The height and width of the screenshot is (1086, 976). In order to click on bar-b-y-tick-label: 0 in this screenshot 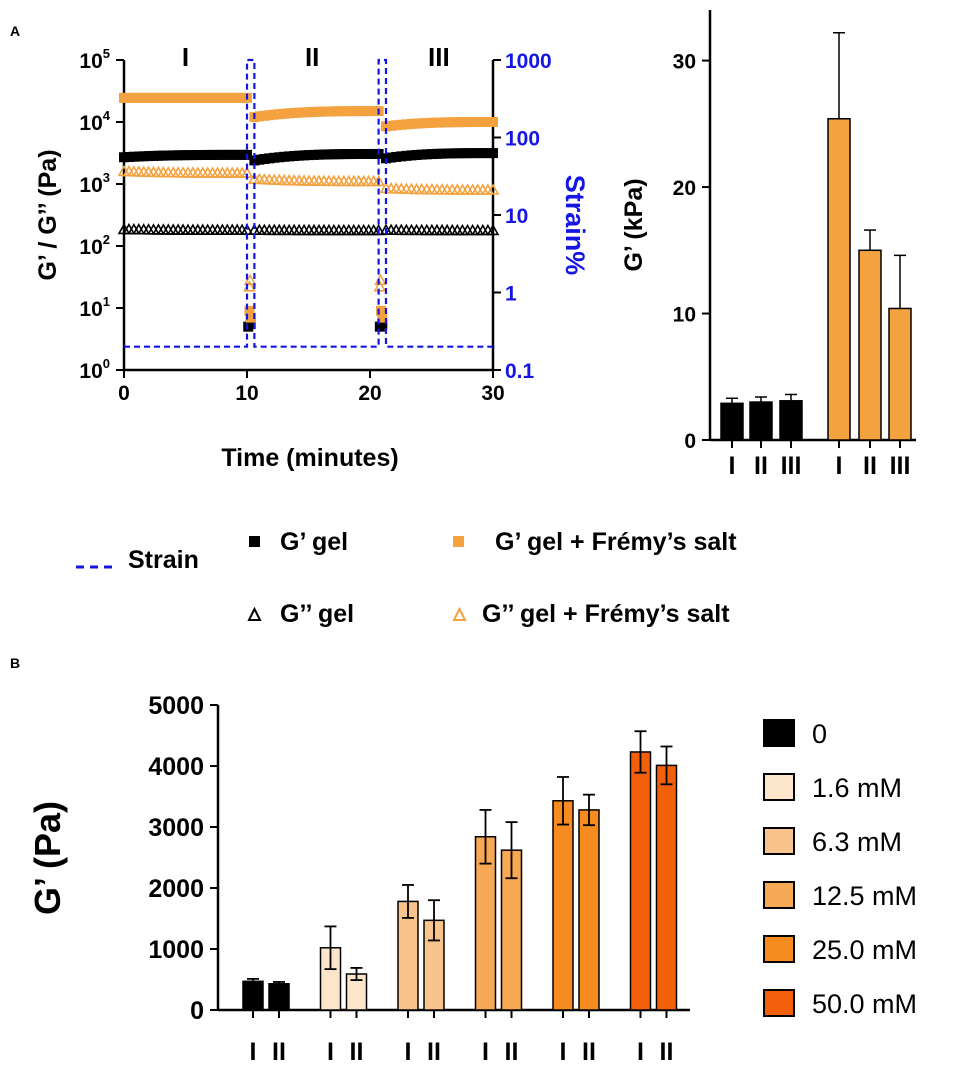, I will do `click(197, 1011)`.